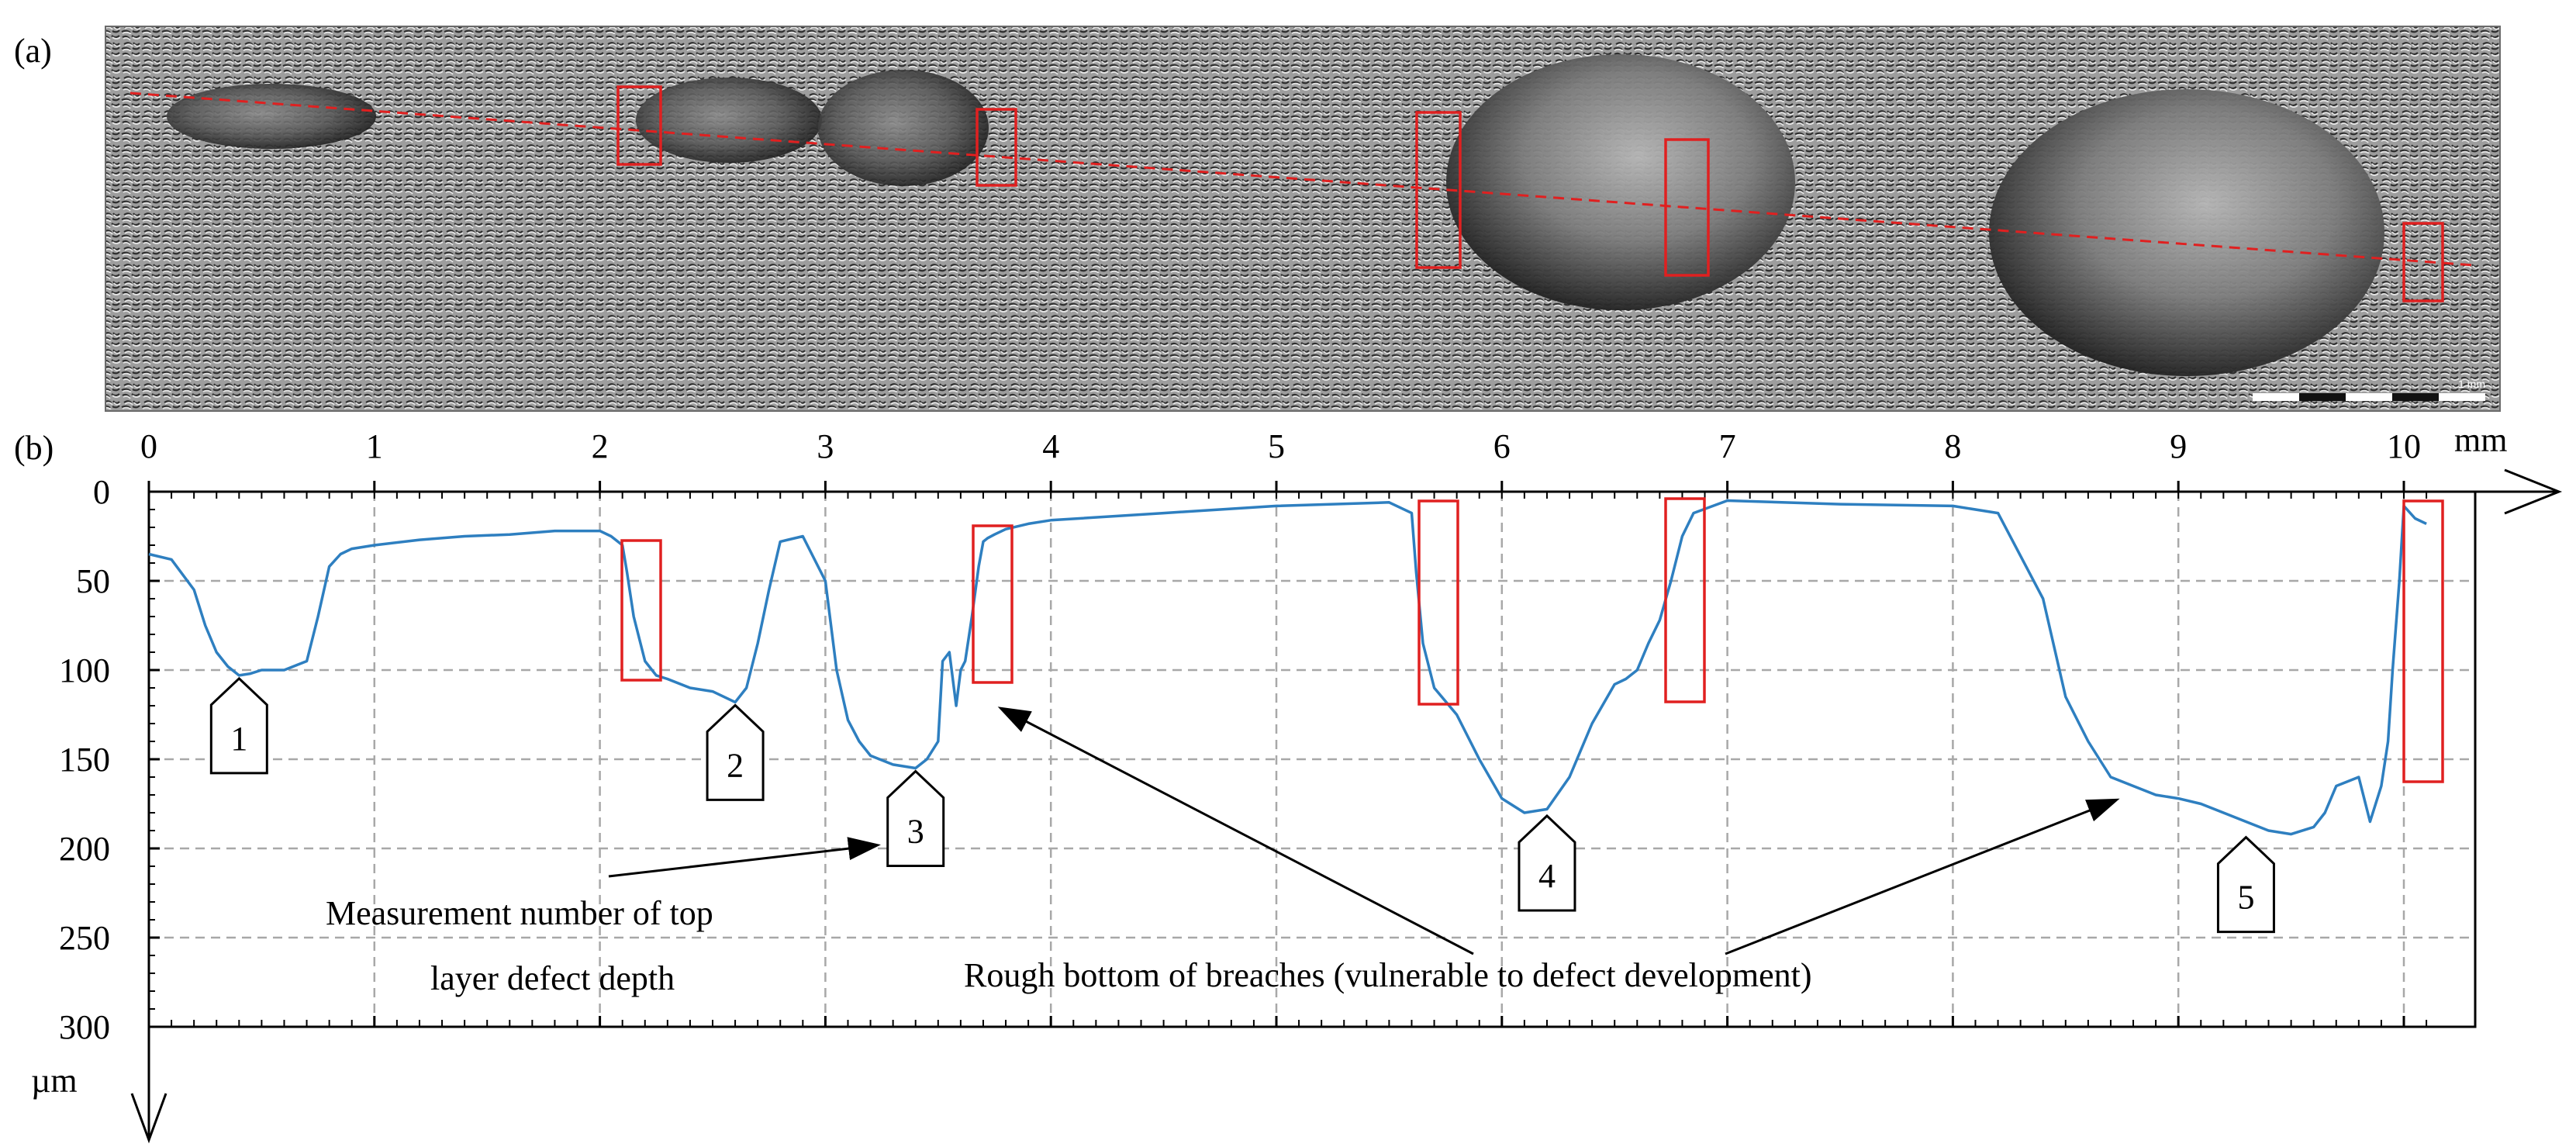 This screenshot has width=2576, height=1147. Describe the element at coordinates (33, 51) in the screenshot. I see `panel-a-label: (a)` at that location.